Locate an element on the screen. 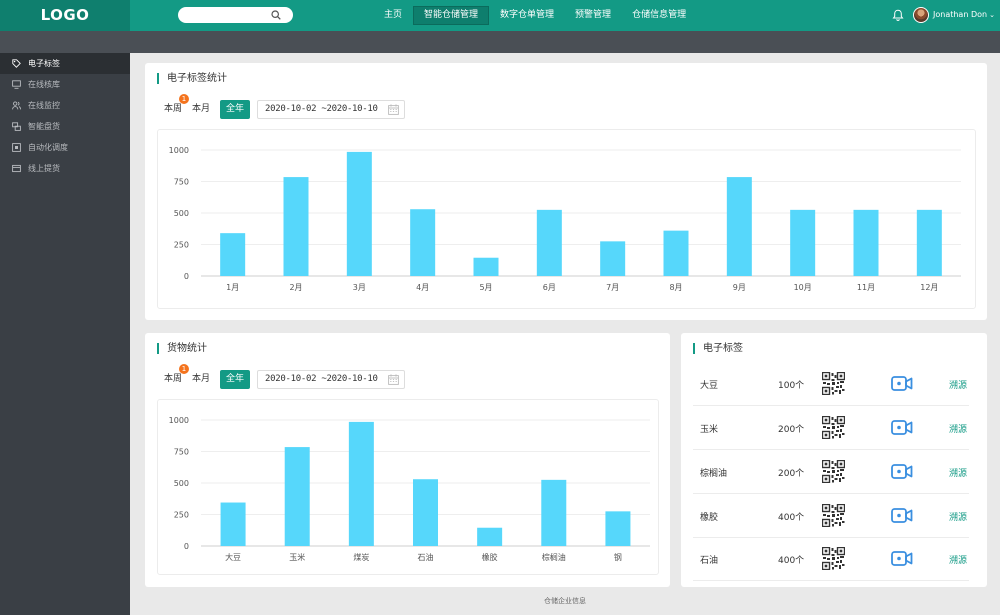 This screenshot has height=615, width=1000. sidebar-item-online-pickup: 线上提货 is located at coordinates (65, 168).